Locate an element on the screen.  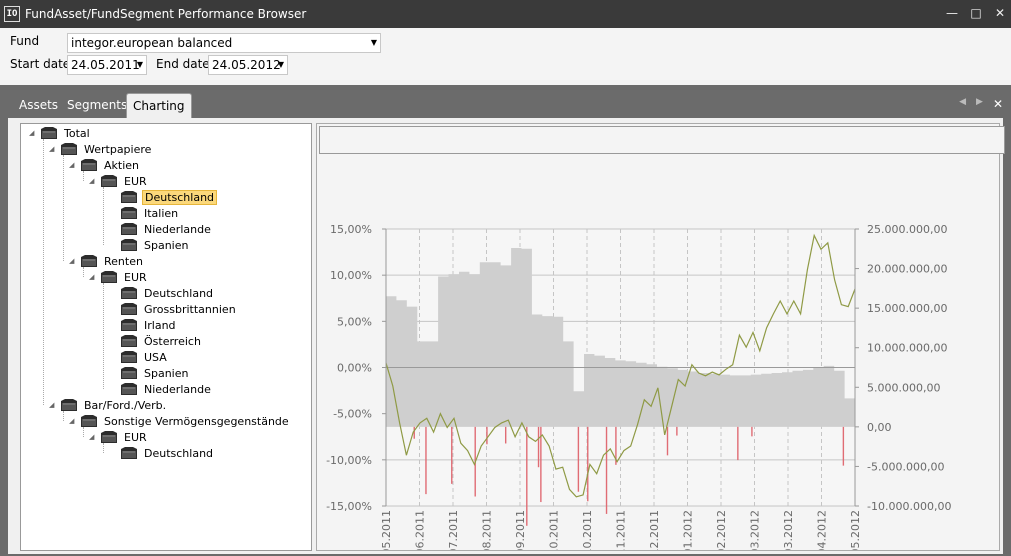
app-icon: IO is located at coordinates (12, 14).